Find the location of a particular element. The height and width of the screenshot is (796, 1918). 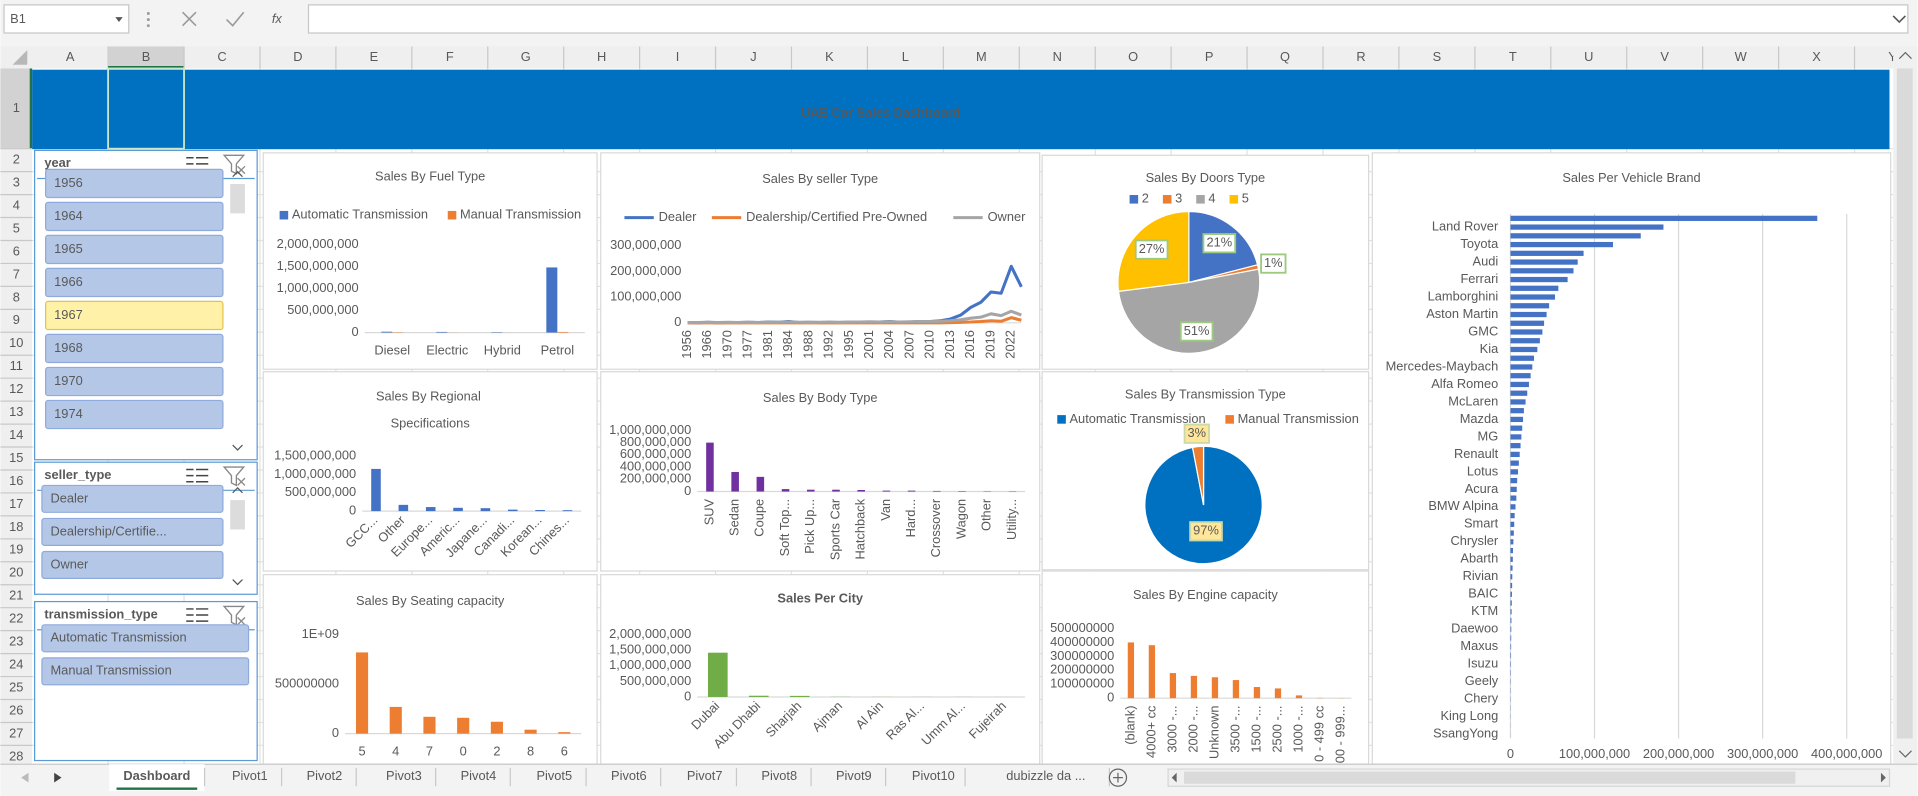

enter-icon is located at coordinates (235, 19).